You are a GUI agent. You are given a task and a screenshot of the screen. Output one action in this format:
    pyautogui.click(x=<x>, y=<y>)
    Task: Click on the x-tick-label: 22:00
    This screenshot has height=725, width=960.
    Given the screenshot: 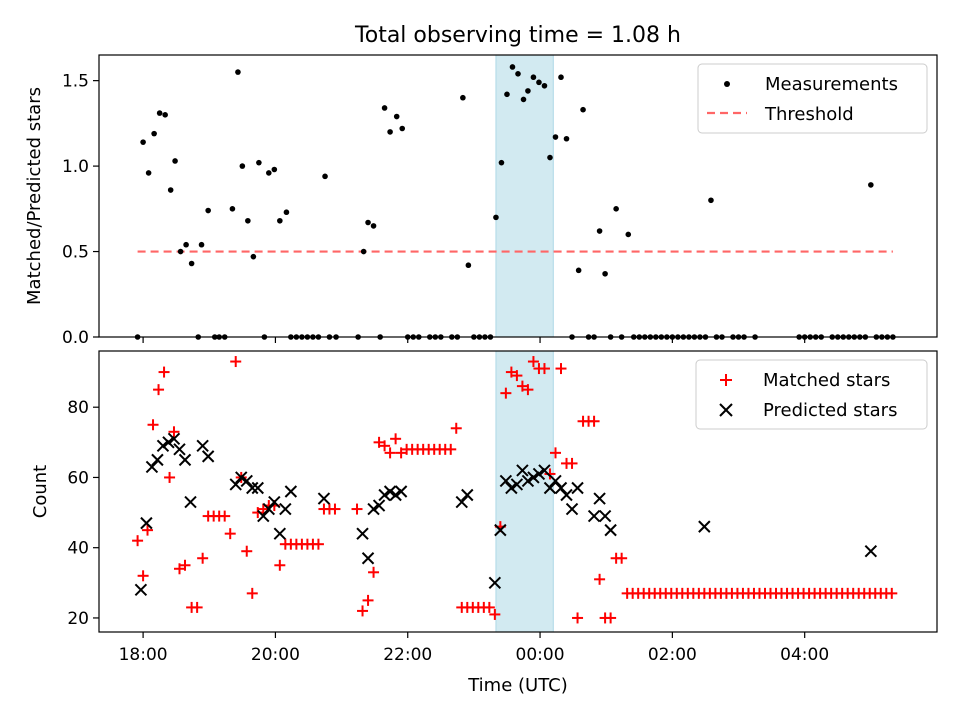 What is the action you would take?
    pyautogui.click(x=407, y=655)
    